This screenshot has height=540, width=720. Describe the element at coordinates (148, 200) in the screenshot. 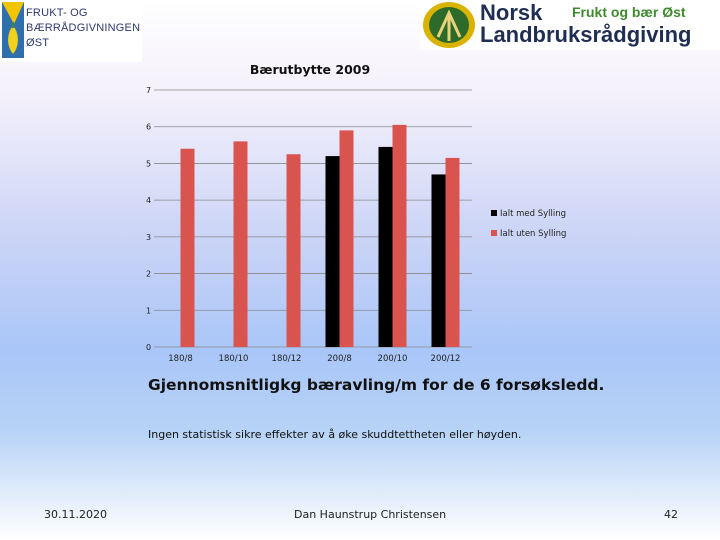

I see `y-tick-label: 4` at that location.